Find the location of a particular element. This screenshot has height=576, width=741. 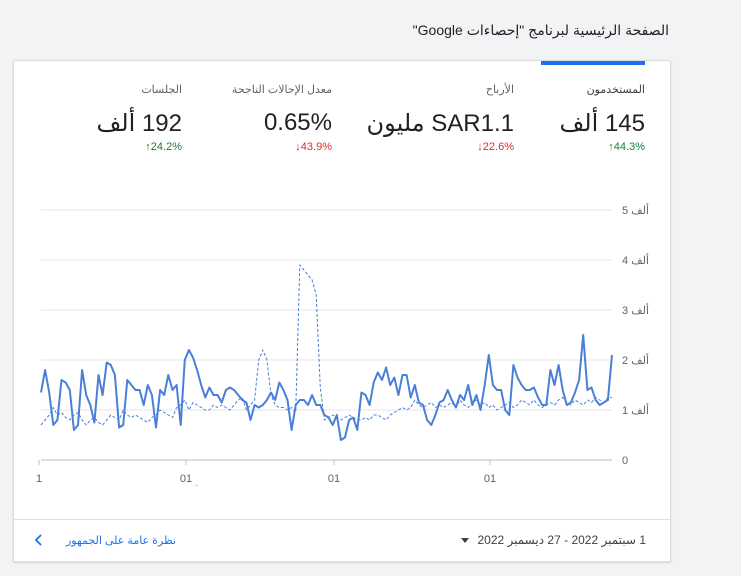

metric-revenue-value: SAR1.1 مليون is located at coordinates (440, 123).